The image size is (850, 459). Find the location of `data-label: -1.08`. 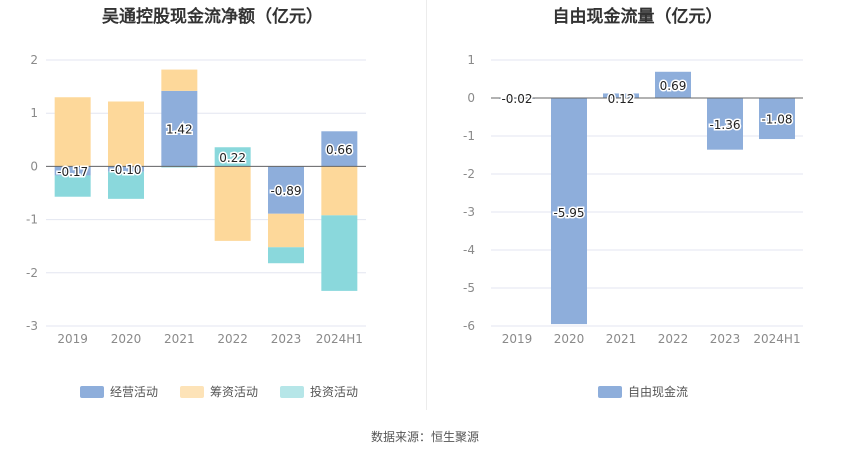

data-label: -1.08 is located at coordinates (776, 120).